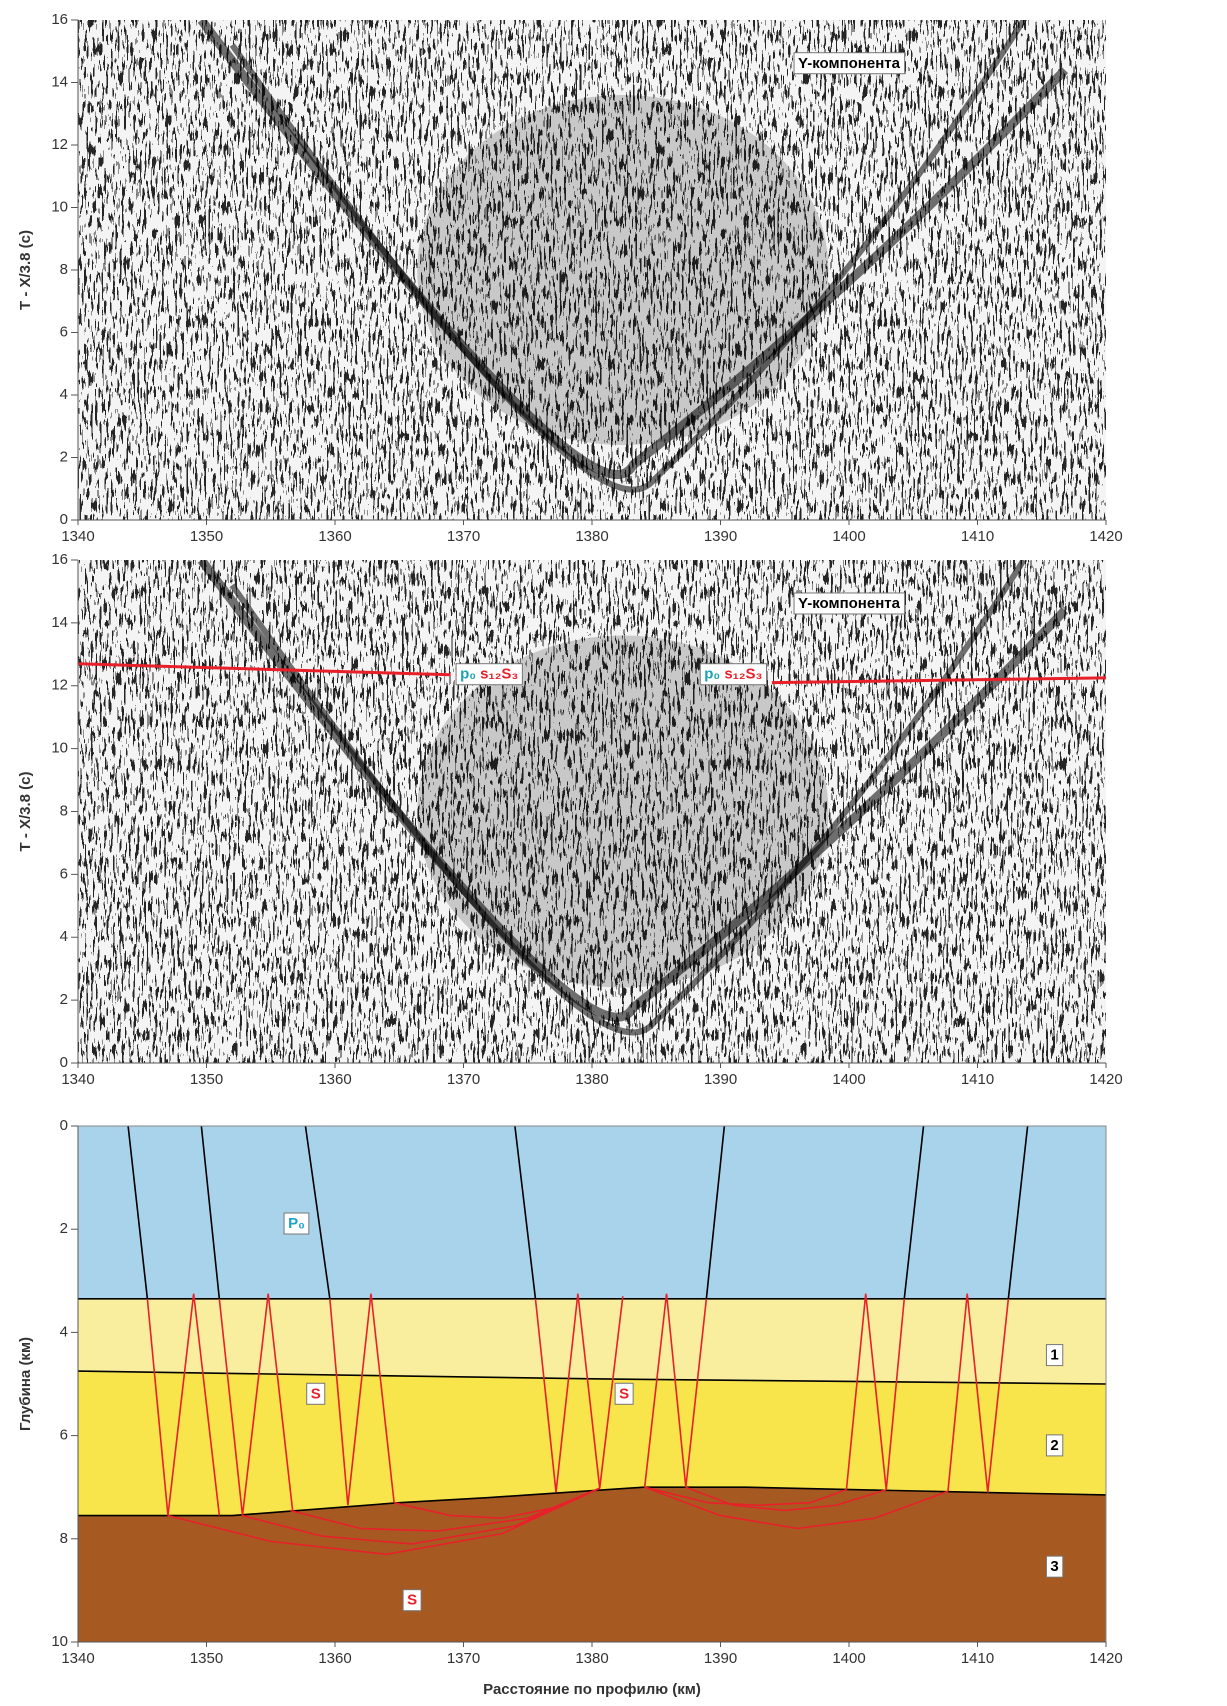 The height and width of the screenshot is (1706, 1227). I want to click on x-tick-label: 1350, so click(206, 1079).